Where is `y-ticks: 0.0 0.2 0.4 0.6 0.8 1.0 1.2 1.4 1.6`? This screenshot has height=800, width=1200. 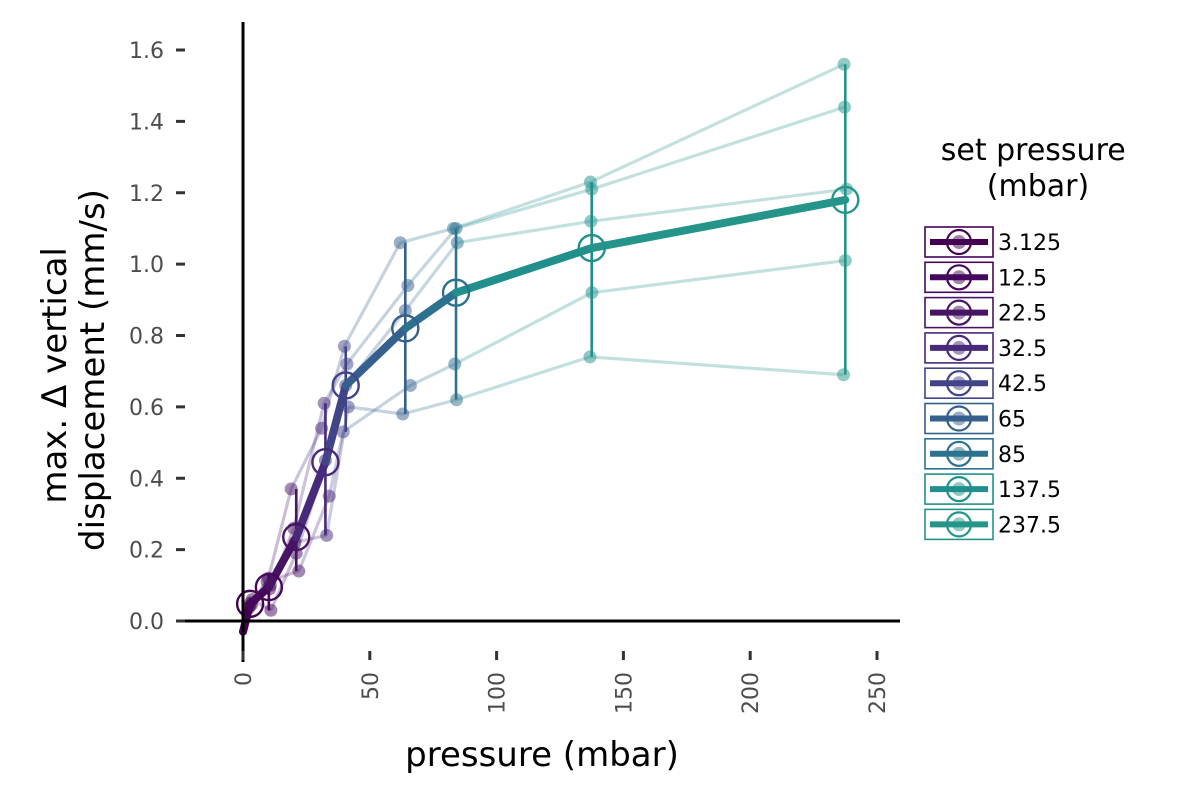 y-ticks: 0.0 0.2 0.4 0.6 0.8 1.0 1.2 1.4 1.6 is located at coordinates (157, 337).